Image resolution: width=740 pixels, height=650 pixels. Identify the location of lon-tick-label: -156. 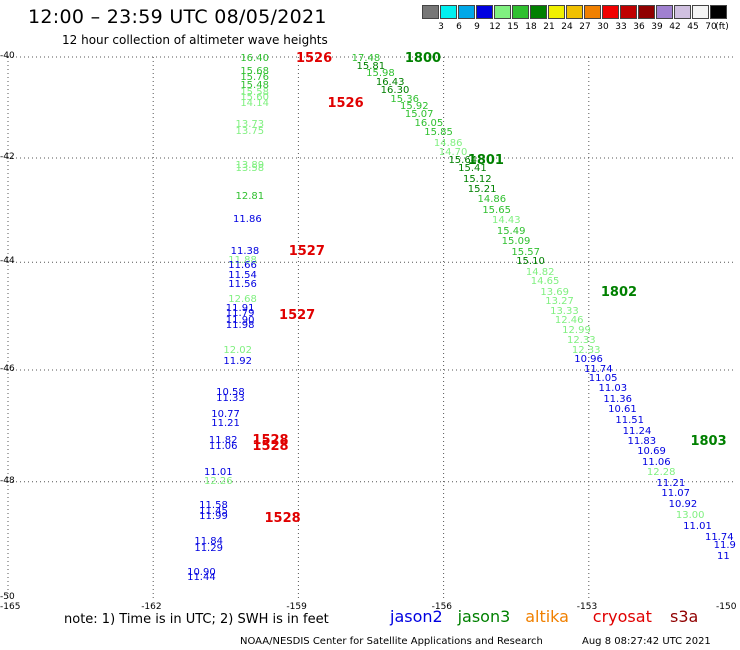
(442, 607).